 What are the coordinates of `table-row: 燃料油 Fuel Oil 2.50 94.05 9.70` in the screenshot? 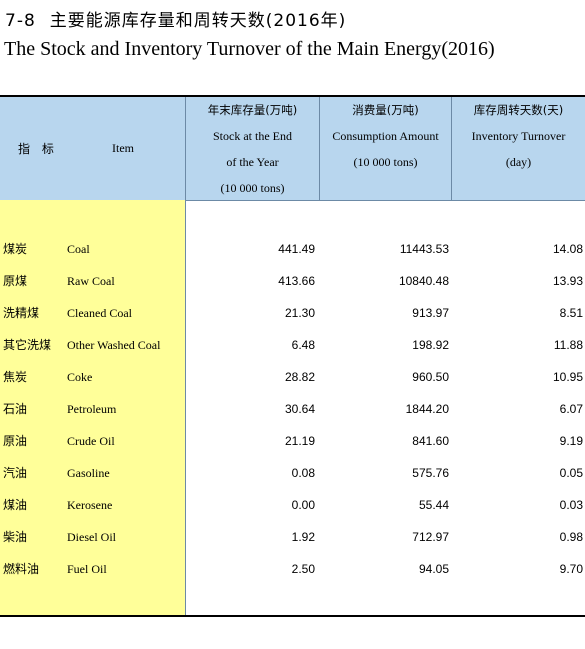 It's located at (292, 569).